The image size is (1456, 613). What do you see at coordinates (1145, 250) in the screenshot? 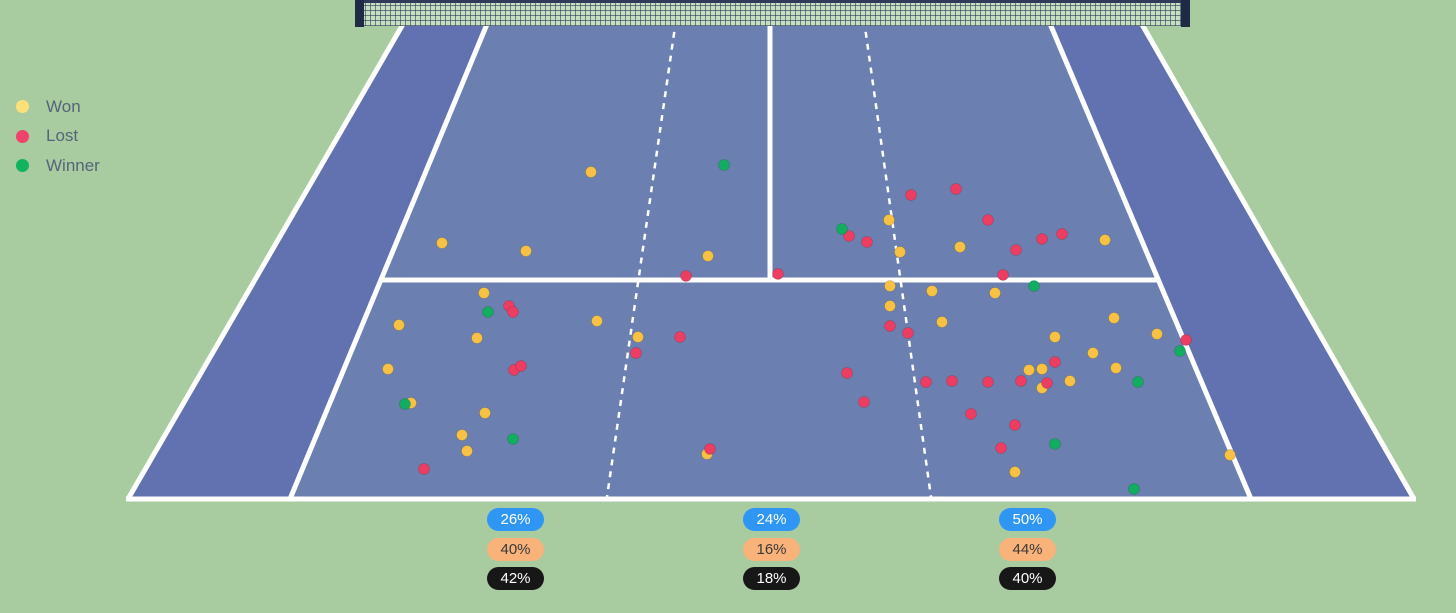
I see `right-singles-sideline` at bounding box center [1145, 250].